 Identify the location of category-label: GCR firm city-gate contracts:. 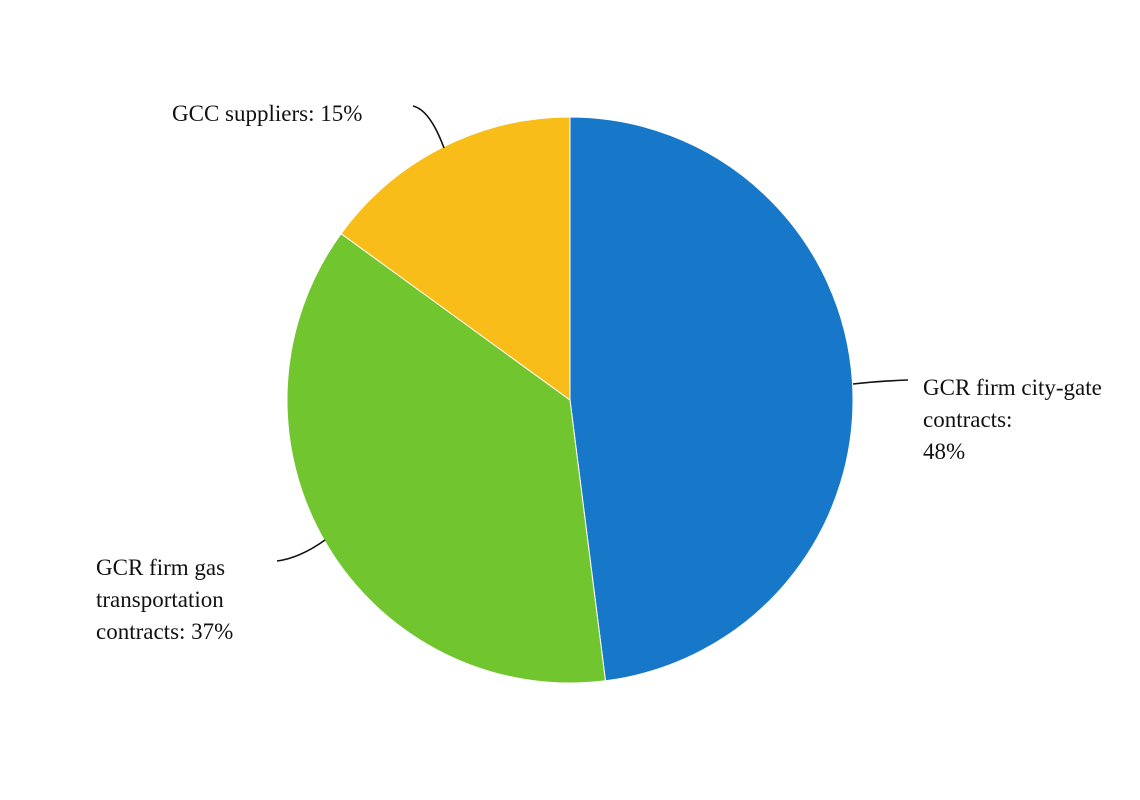
(1012, 403).